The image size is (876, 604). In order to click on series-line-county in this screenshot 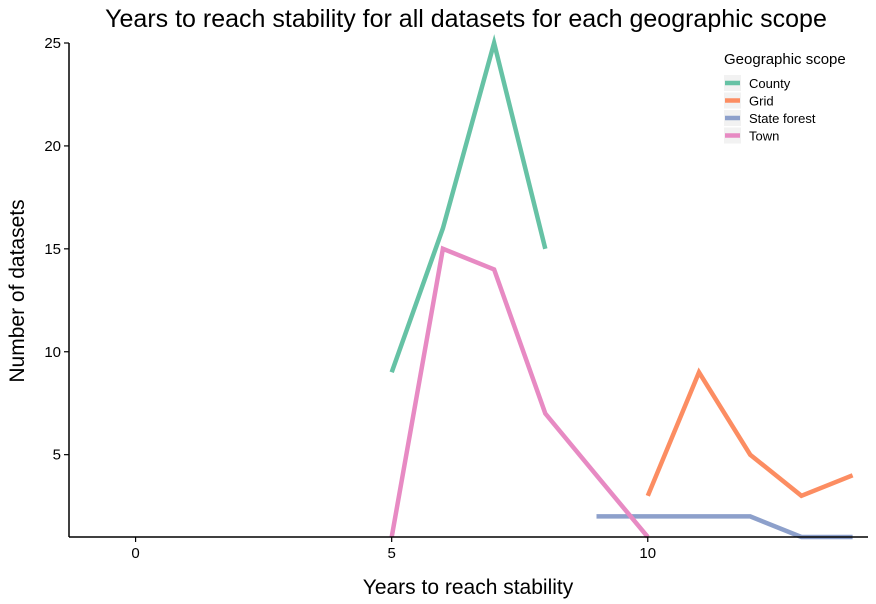, I will do `click(468, 204)`.